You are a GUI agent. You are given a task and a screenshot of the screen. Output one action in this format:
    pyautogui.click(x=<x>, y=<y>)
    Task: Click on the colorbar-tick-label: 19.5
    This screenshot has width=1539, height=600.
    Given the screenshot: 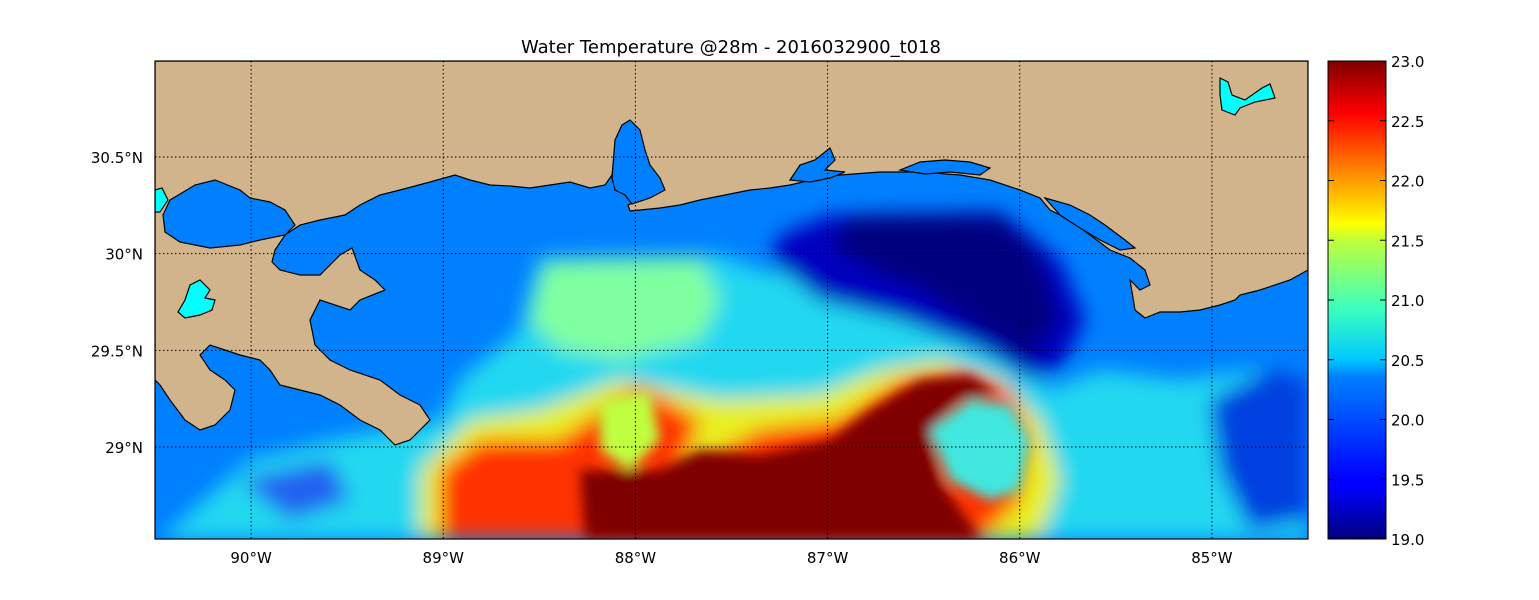 What is the action you would take?
    pyautogui.click(x=1407, y=480)
    